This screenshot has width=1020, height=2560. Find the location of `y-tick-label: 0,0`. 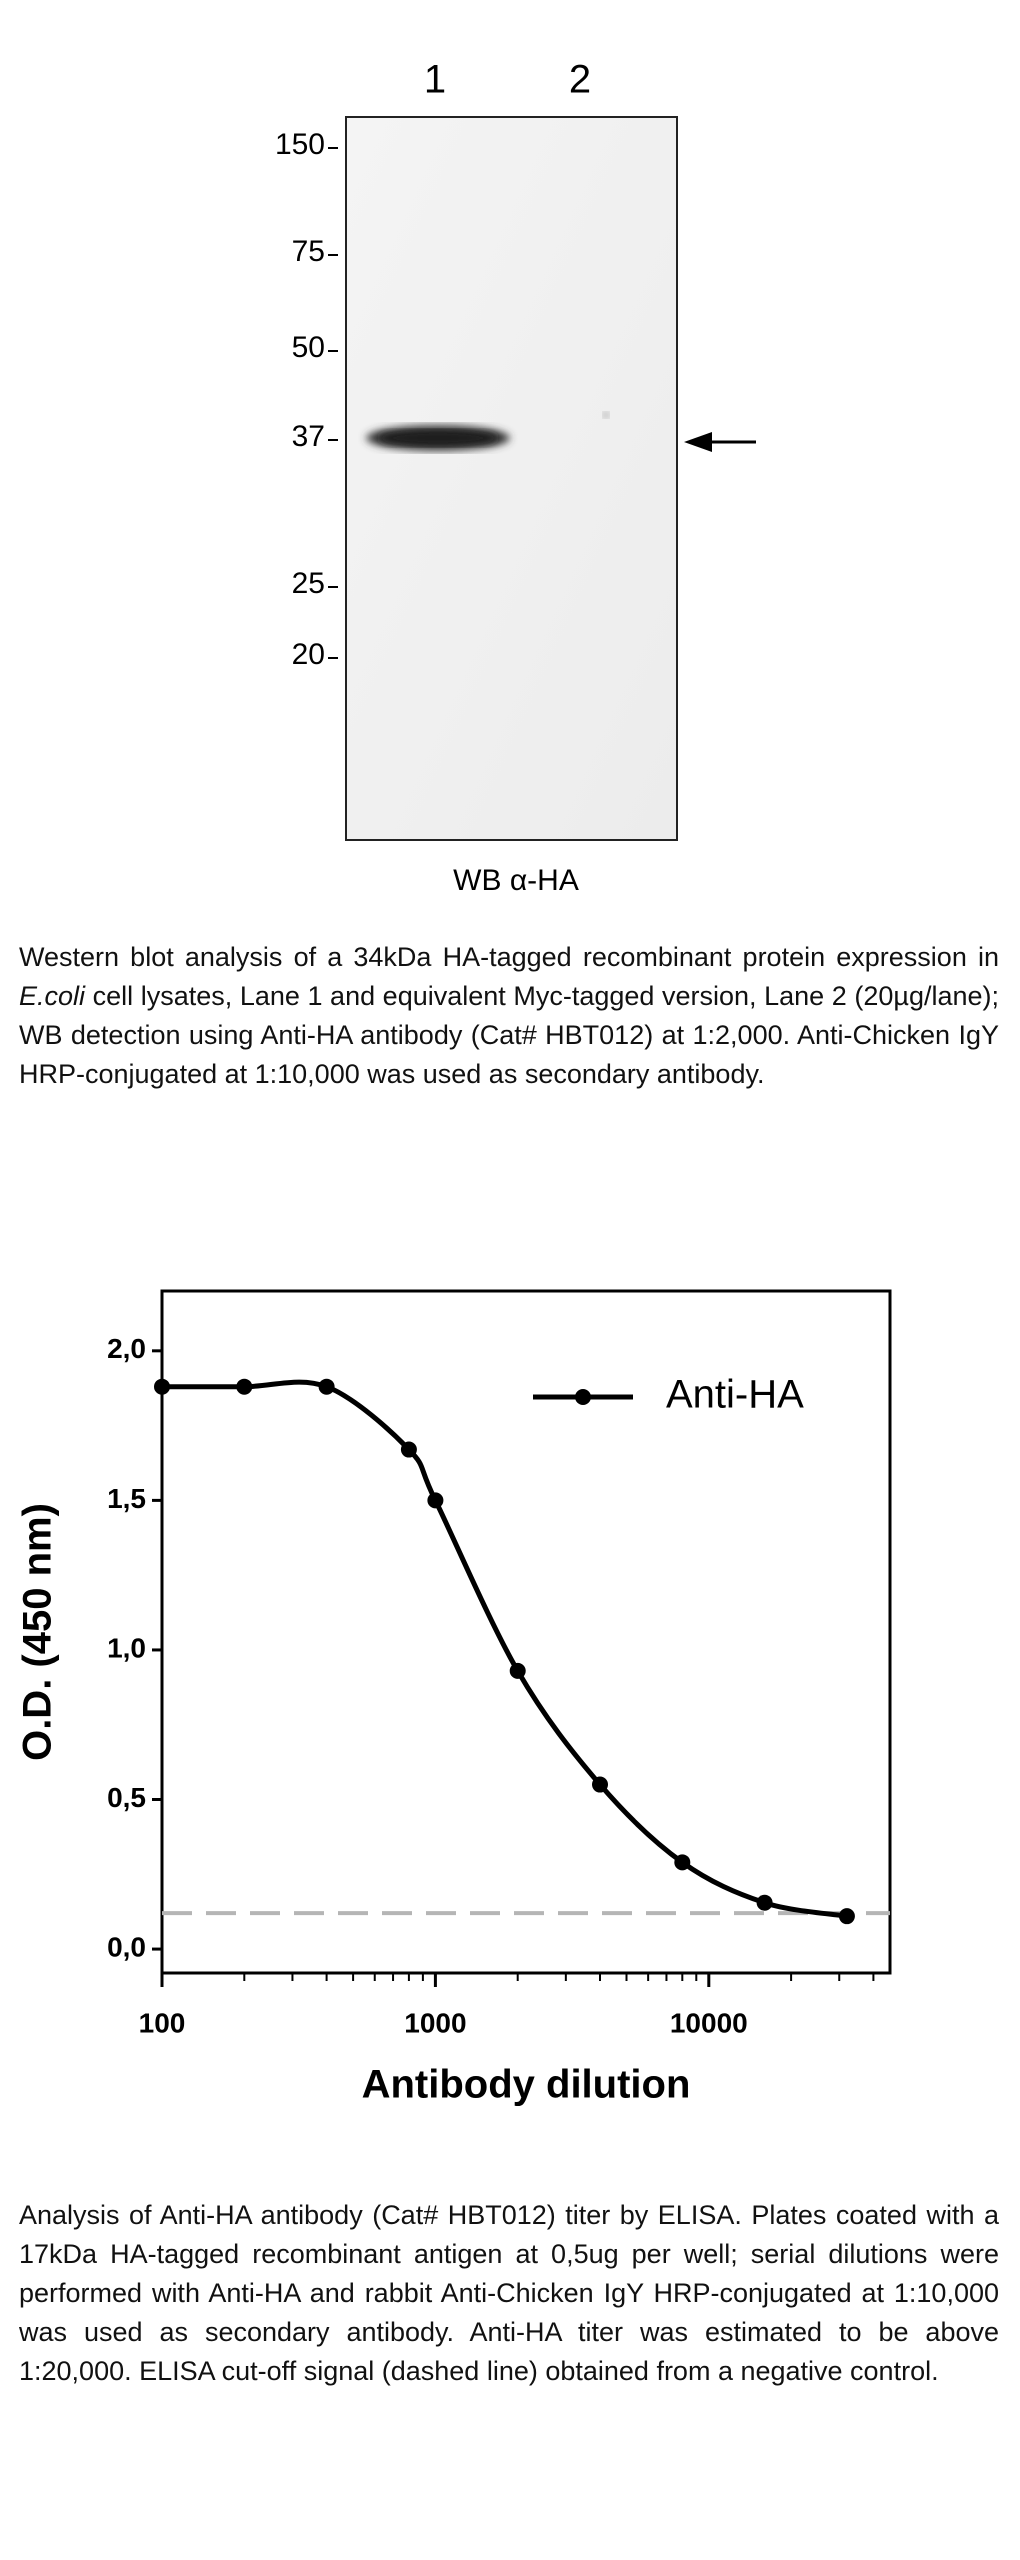

y-tick-label: 0,0 is located at coordinates (126, 1946).